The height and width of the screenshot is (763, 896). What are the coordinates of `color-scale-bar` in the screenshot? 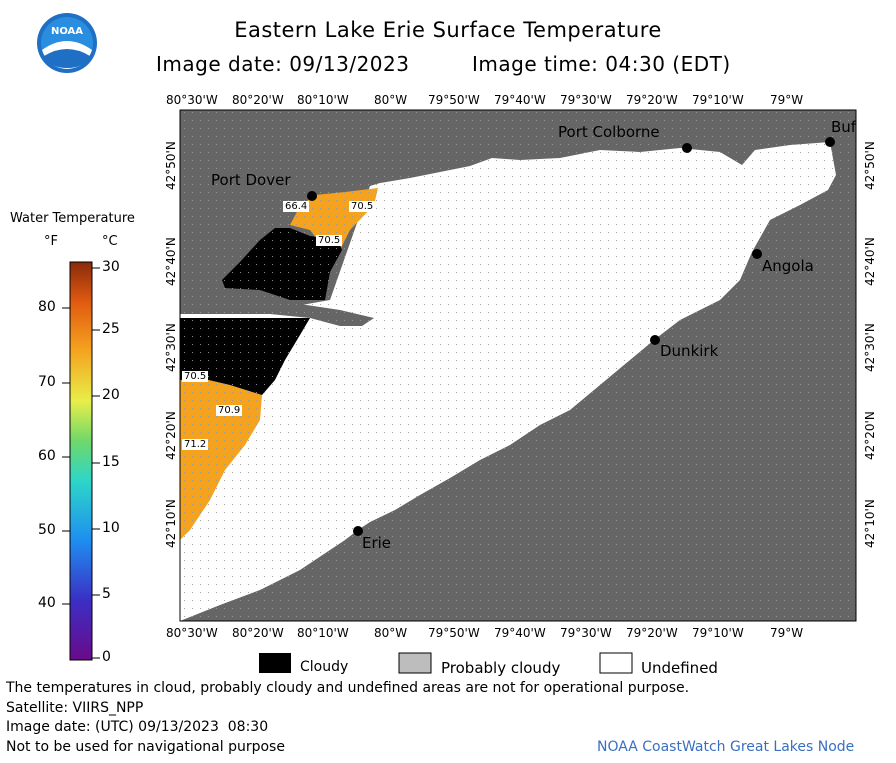 It's located at (81, 461).